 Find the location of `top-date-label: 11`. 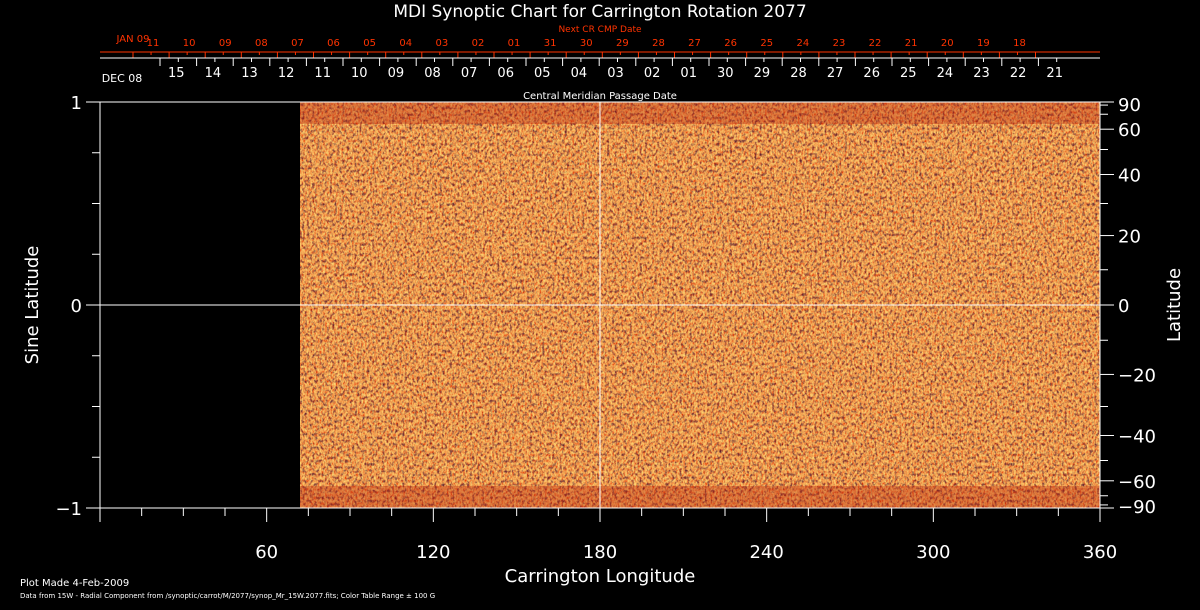

top-date-label: 11 is located at coordinates (153, 43).